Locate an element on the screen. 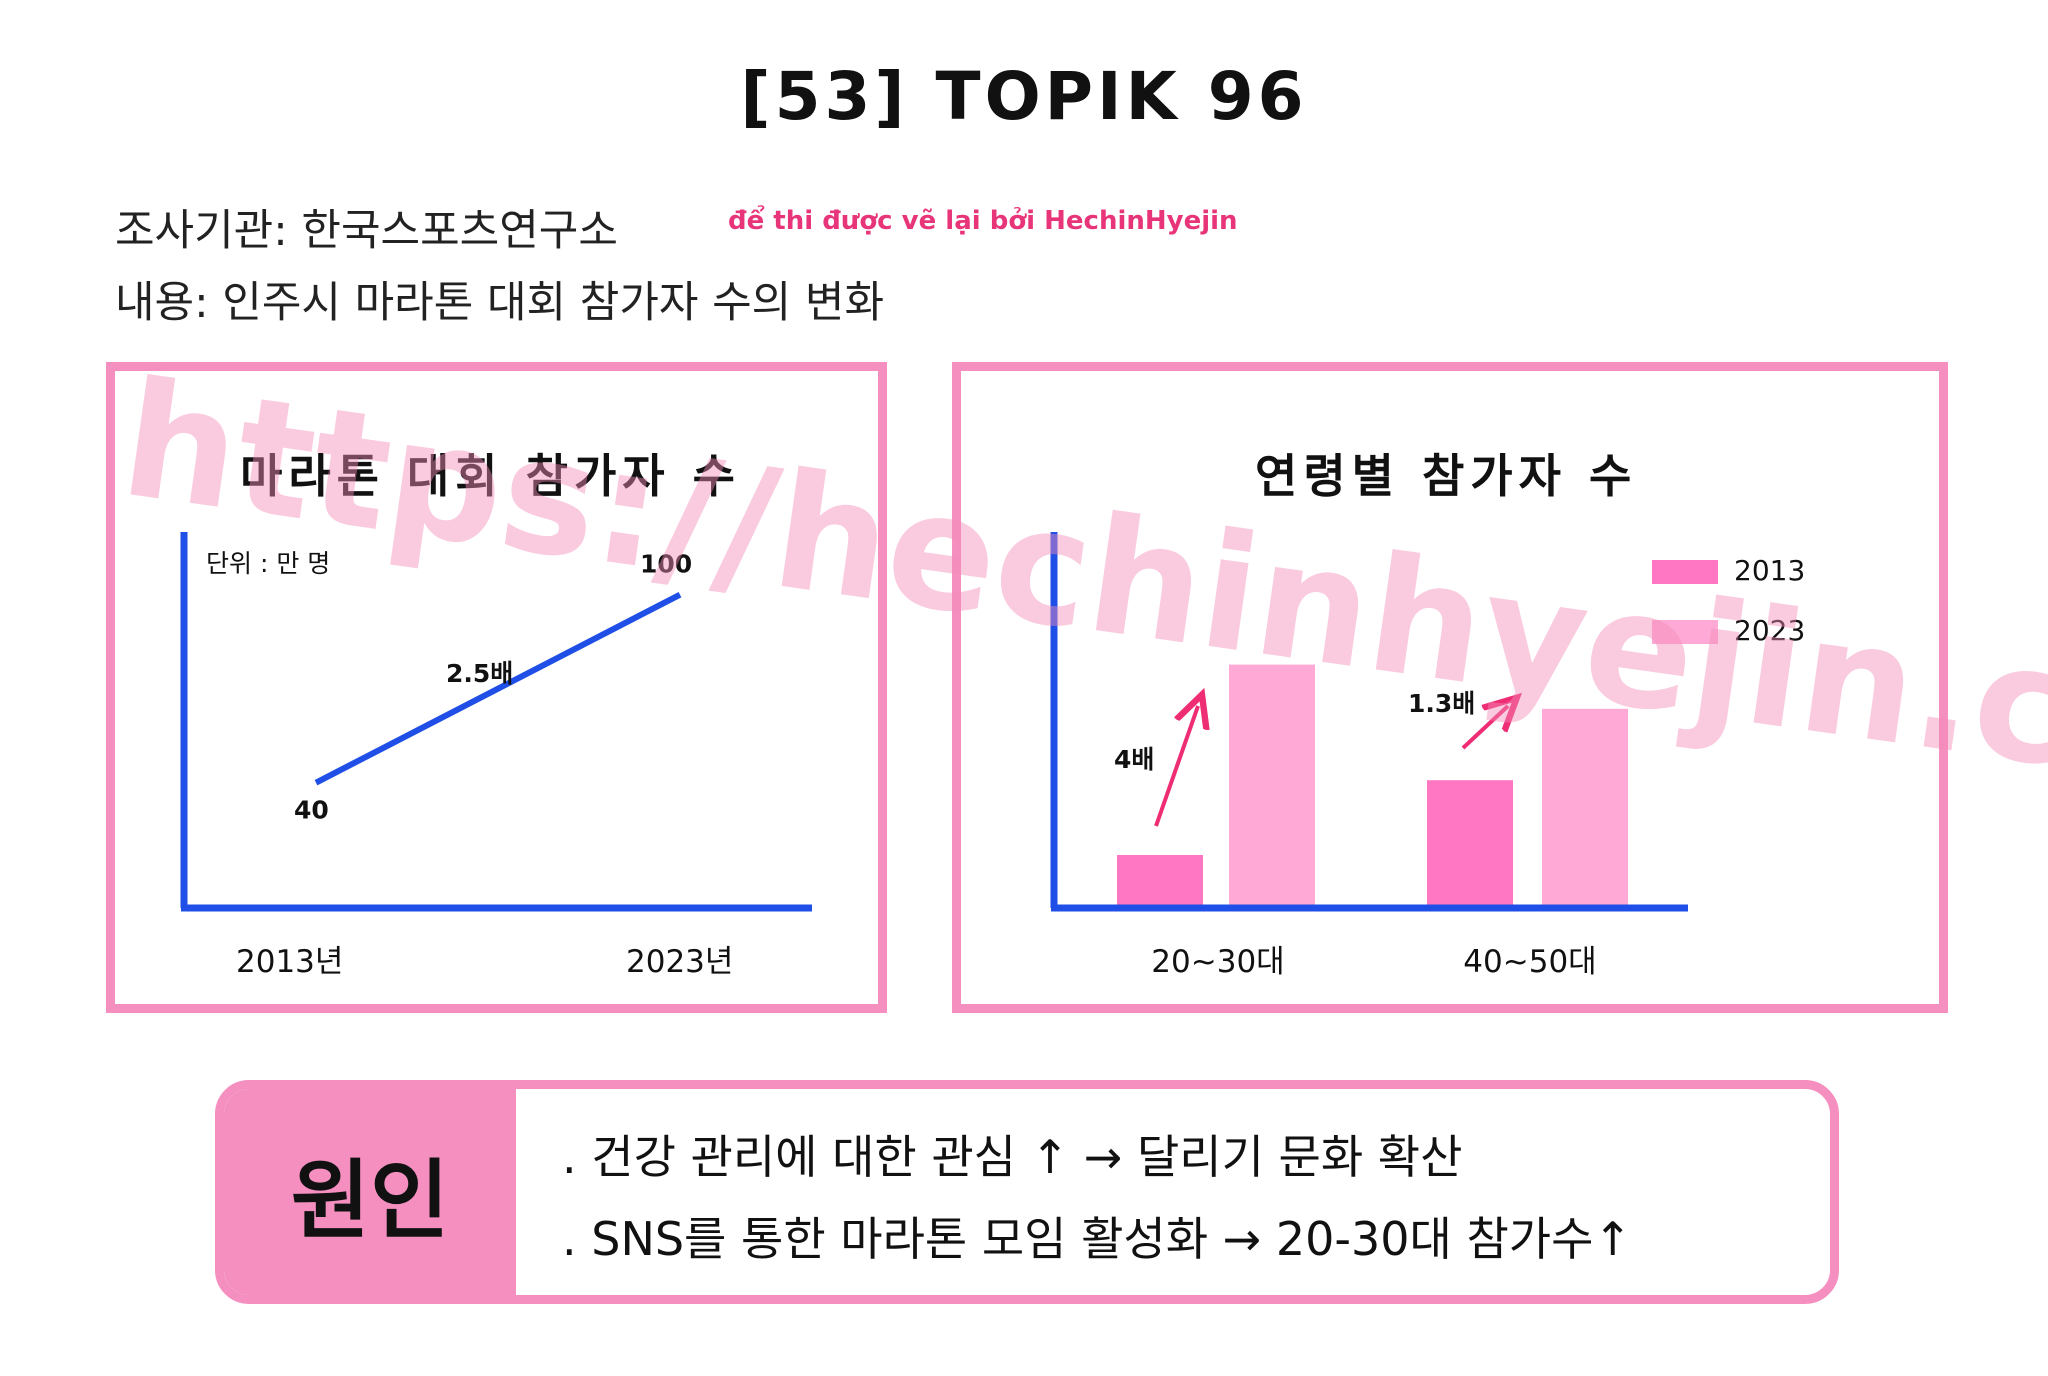 The height and width of the screenshot is (1376, 2048). credit-note: để thi được vẽ lại bởi HechinHyejin is located at coordinates (983, 221).